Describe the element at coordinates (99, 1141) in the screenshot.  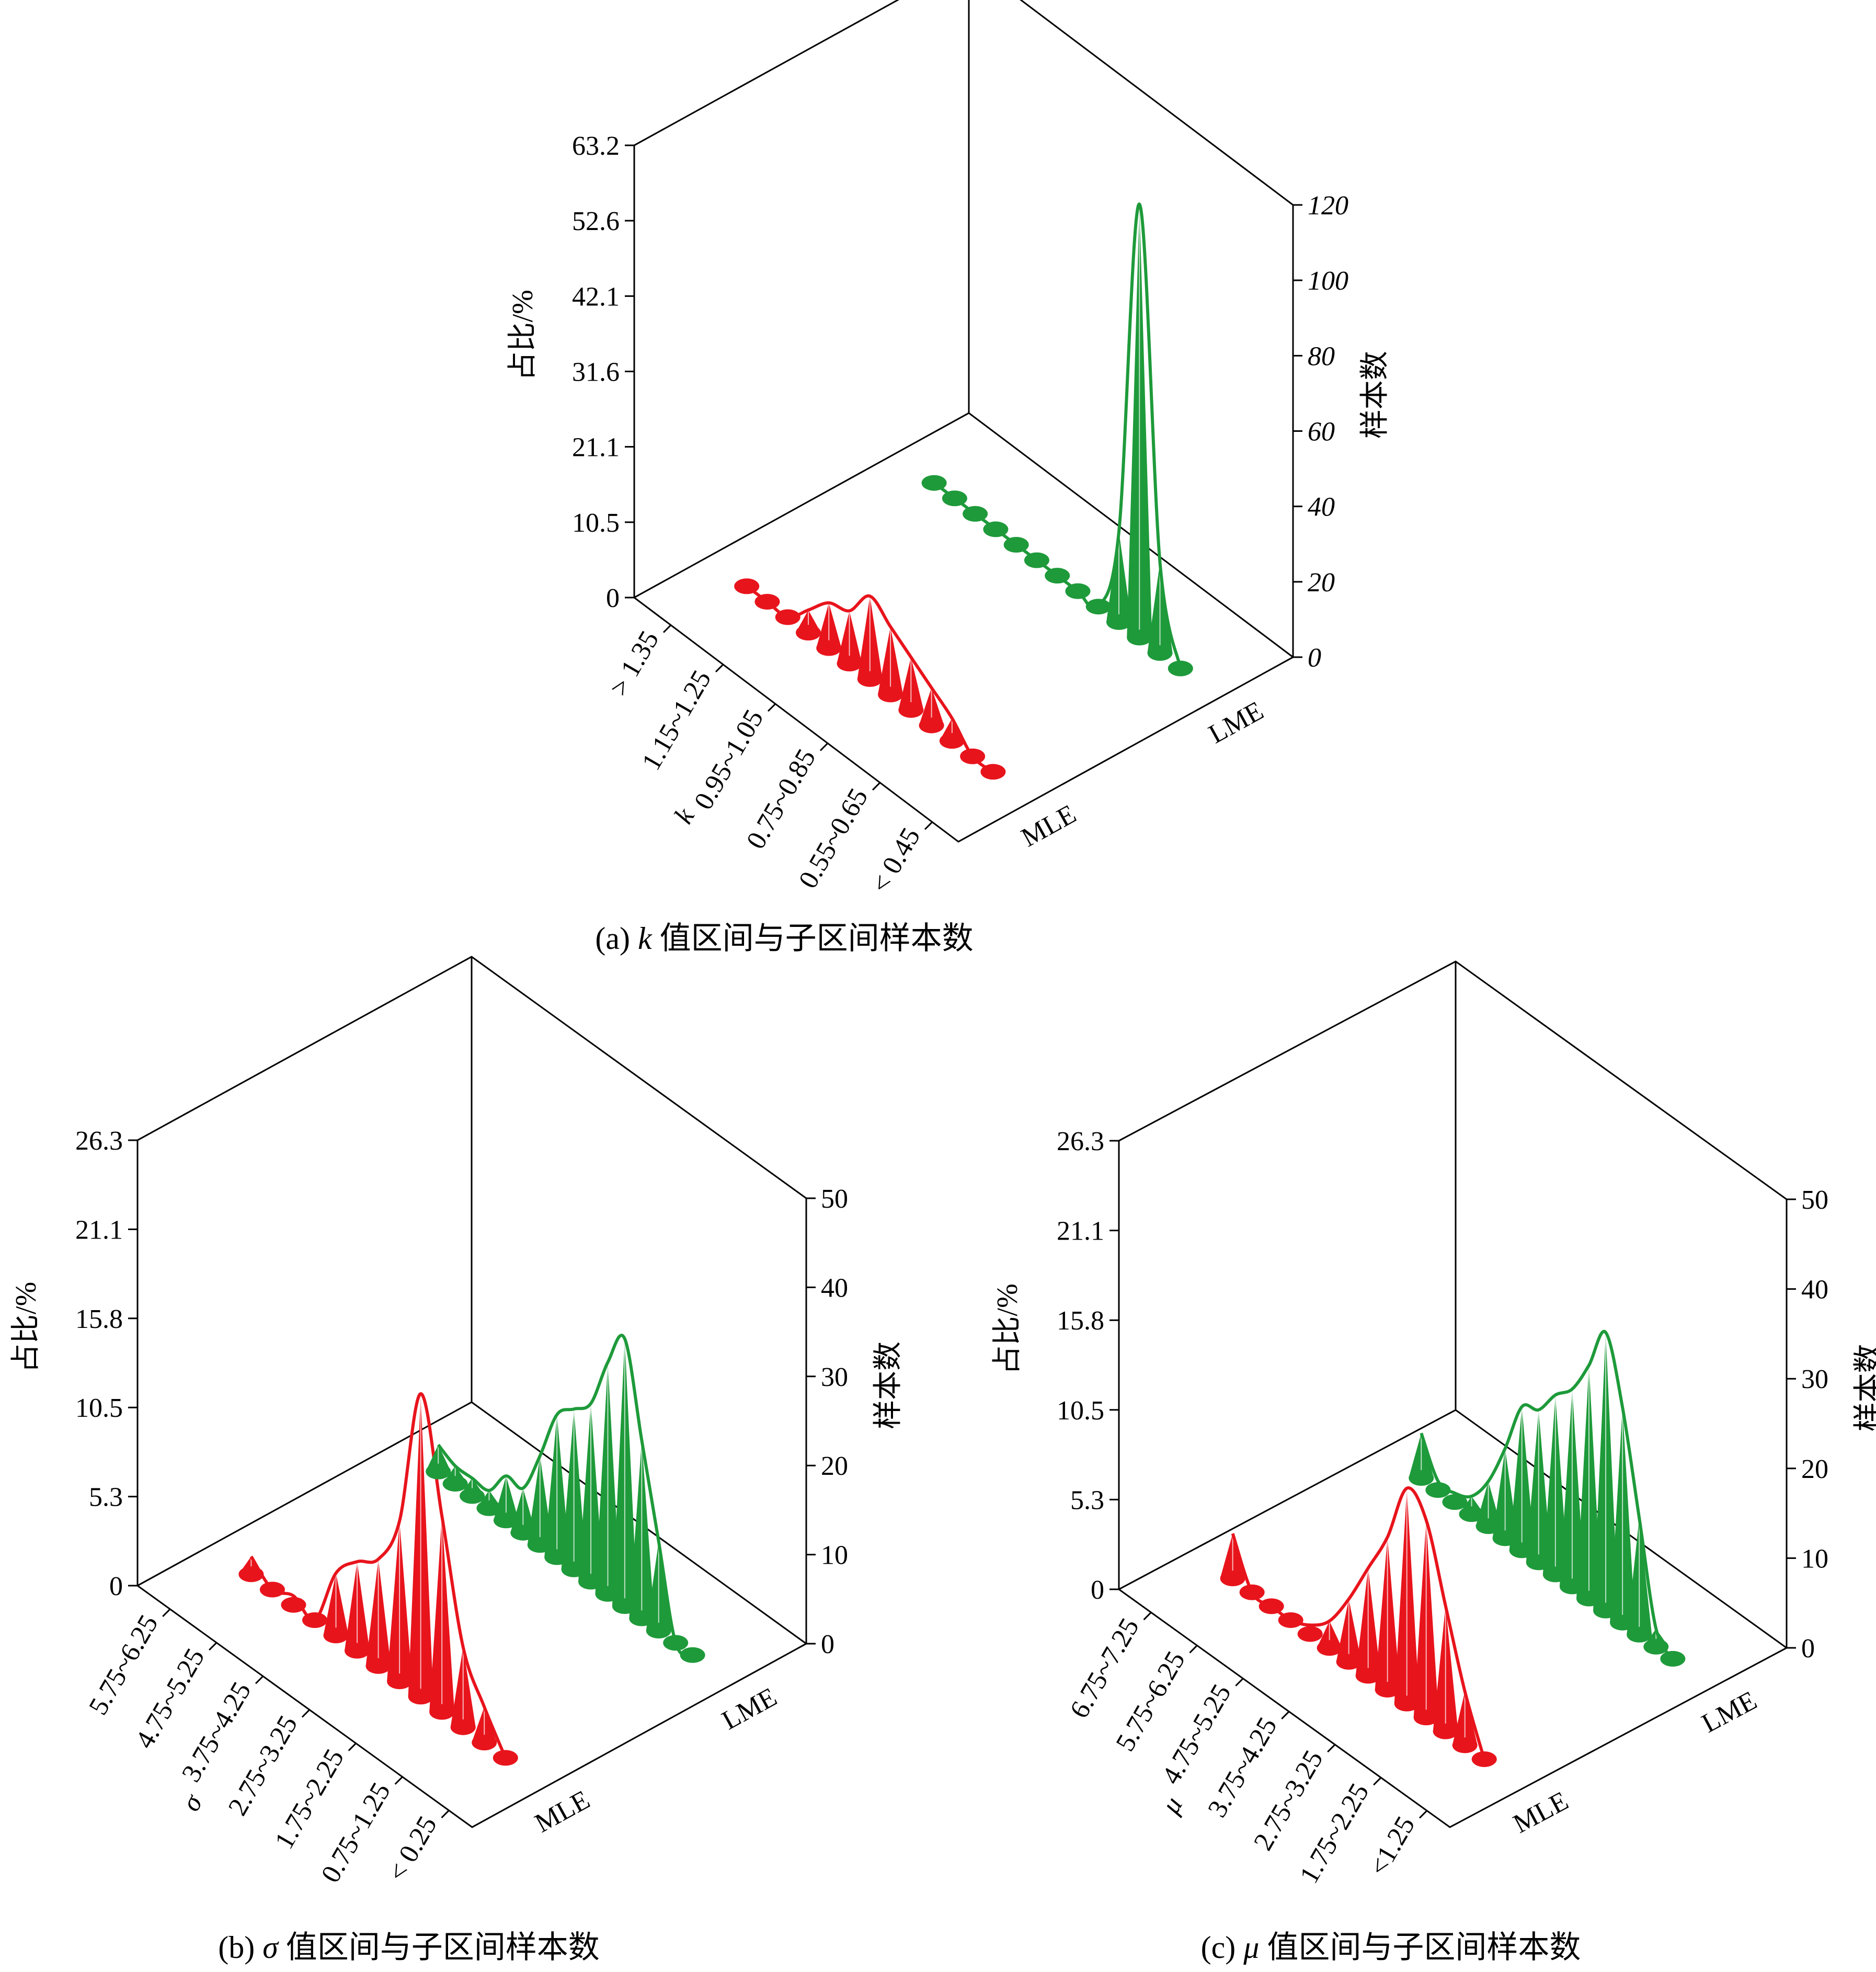
I see `left-tick-label: 26.3` at that location.